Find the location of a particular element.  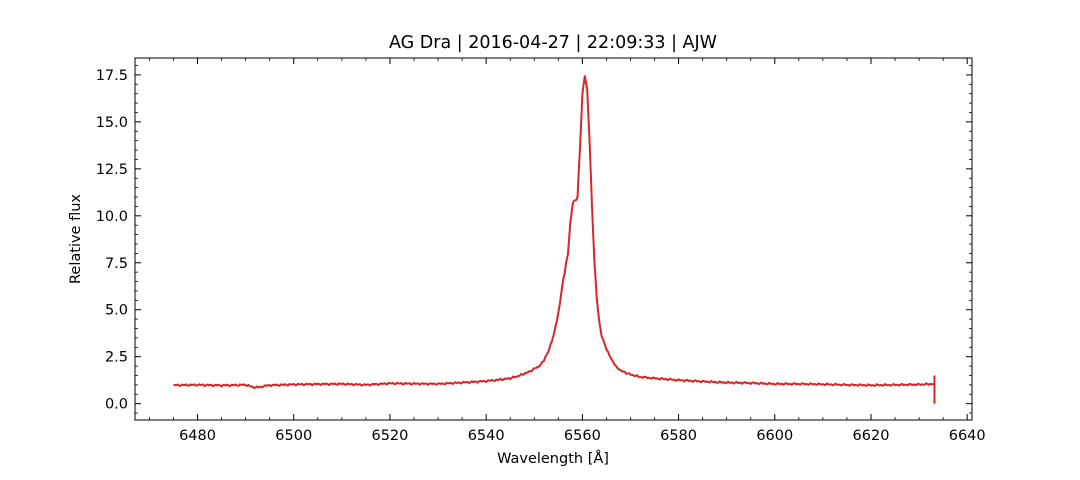

y-tick-label: 12.5 is located at coordinates (112, 170).